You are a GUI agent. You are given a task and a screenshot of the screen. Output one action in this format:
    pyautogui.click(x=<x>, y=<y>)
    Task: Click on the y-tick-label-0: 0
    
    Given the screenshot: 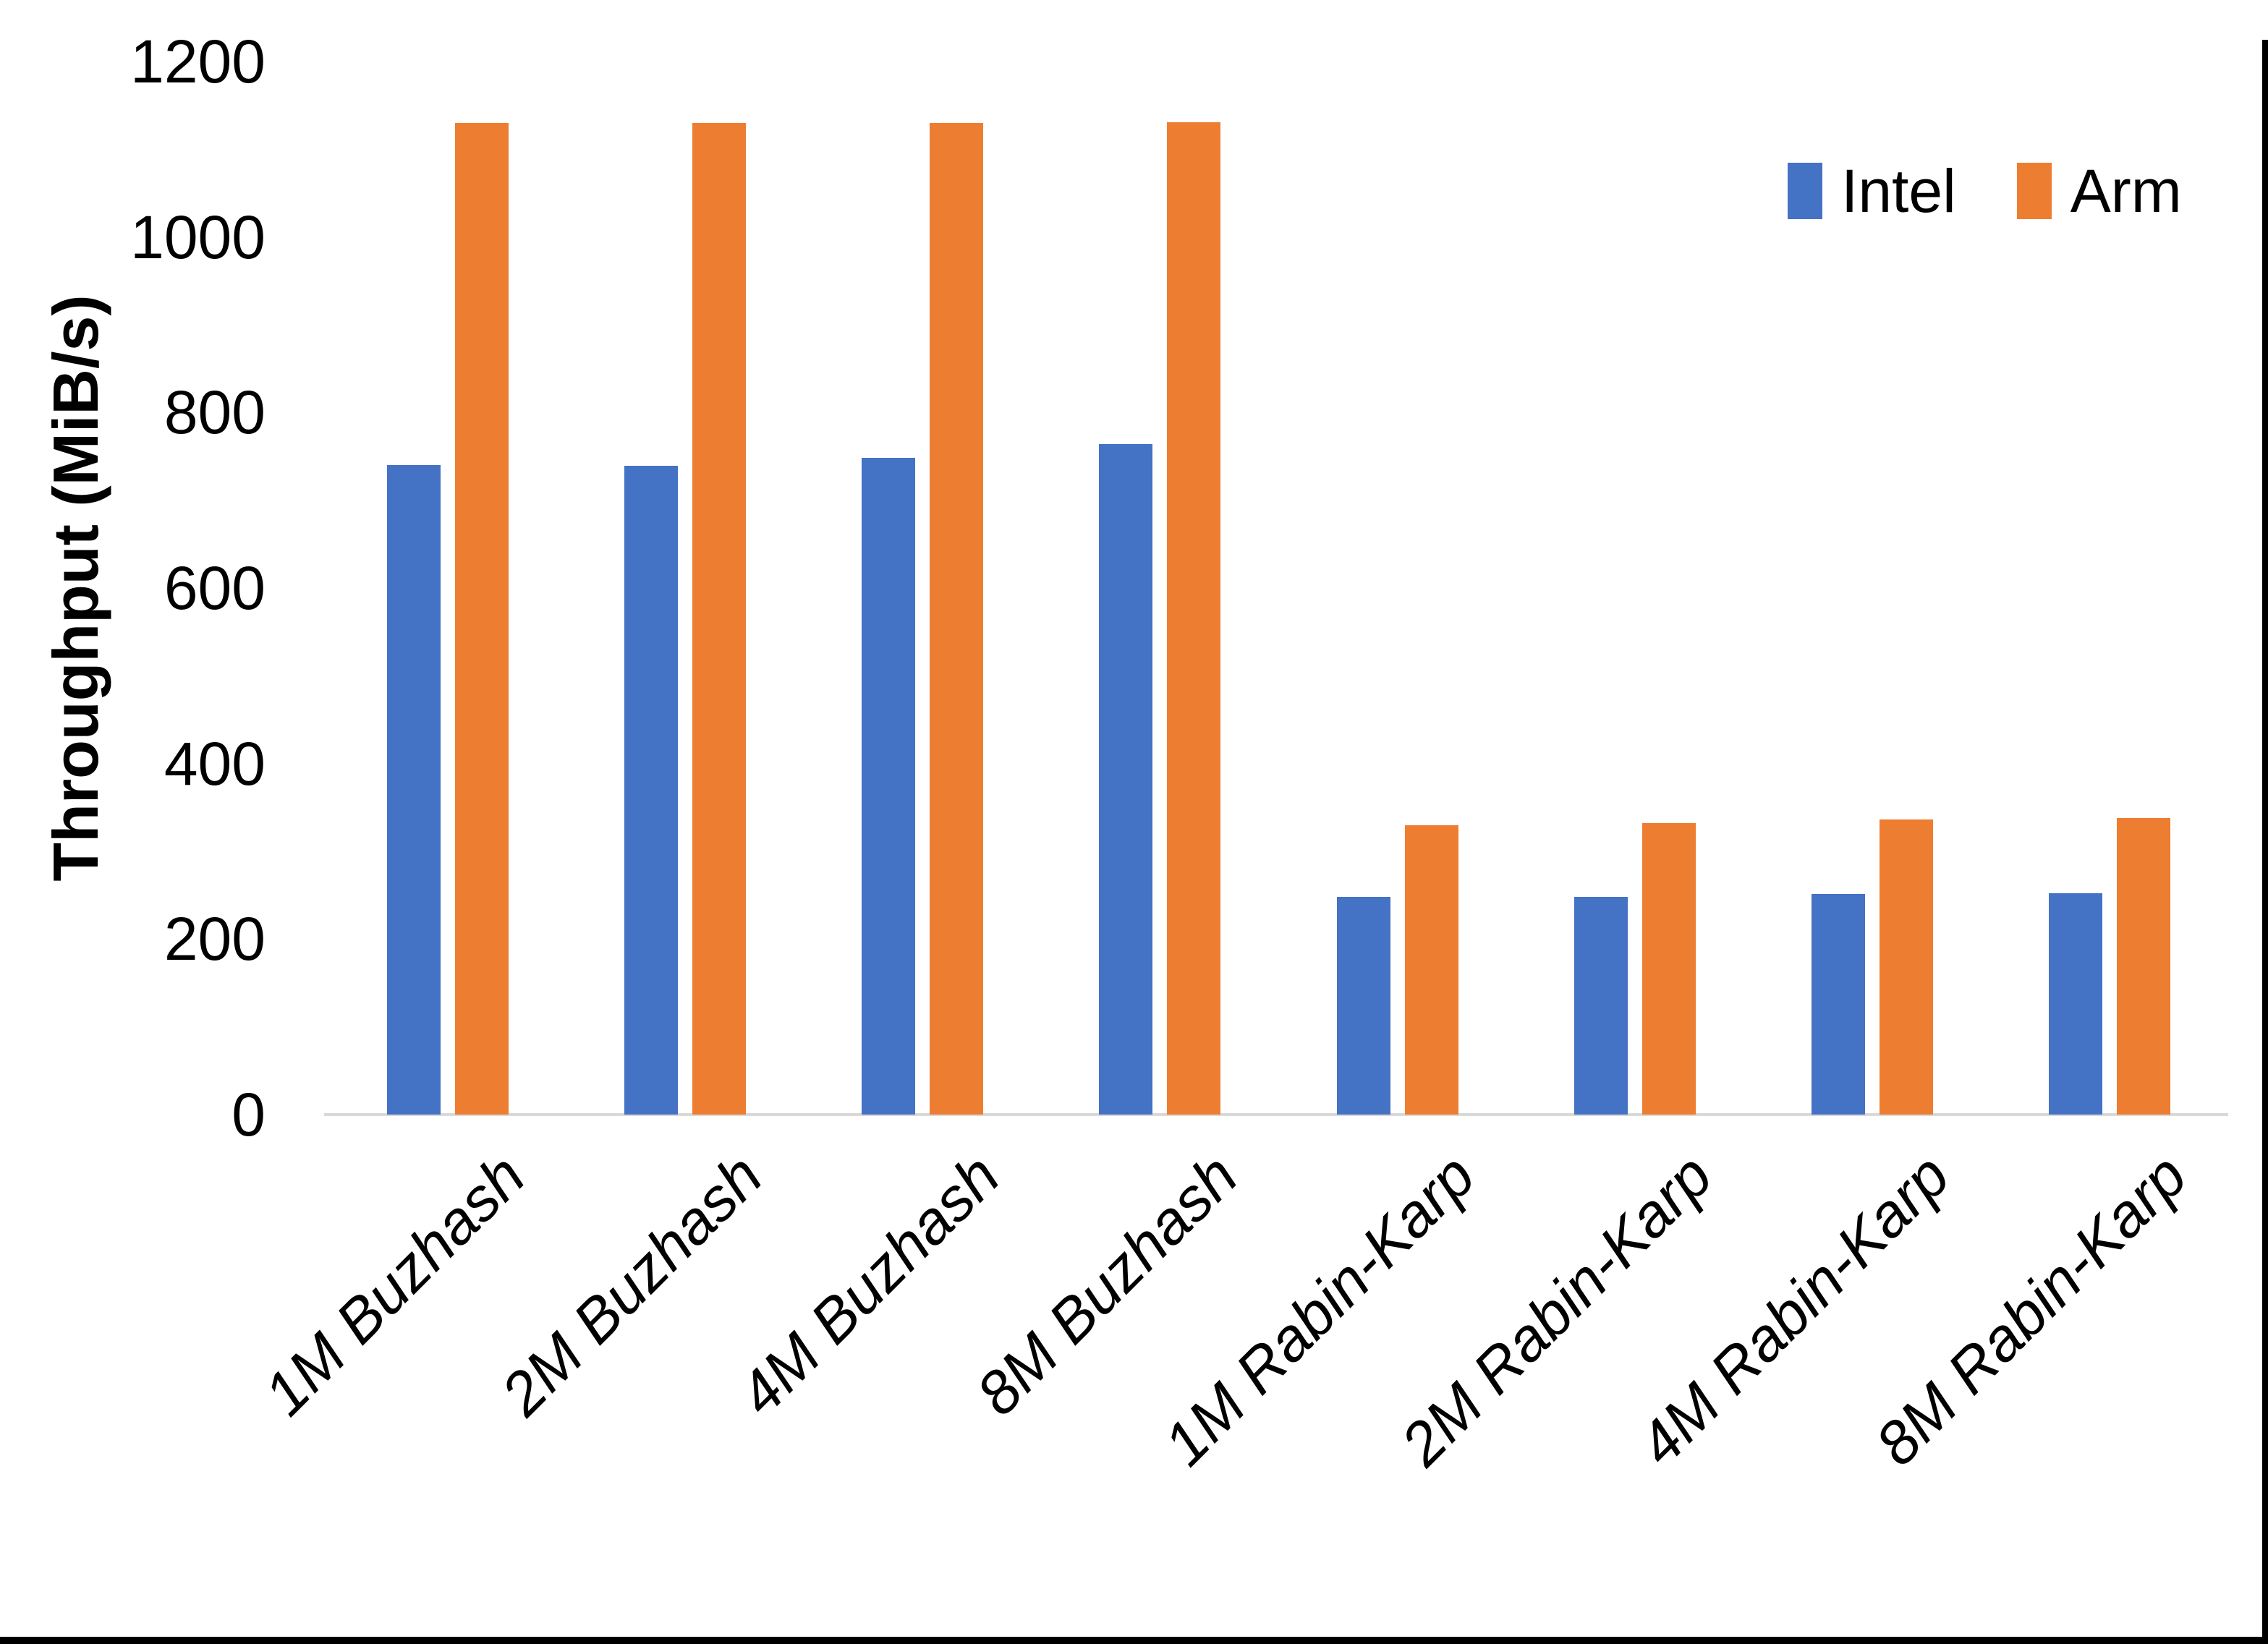 What is the action you would take?
    pyautogui.click(x=249, y=1115)
    